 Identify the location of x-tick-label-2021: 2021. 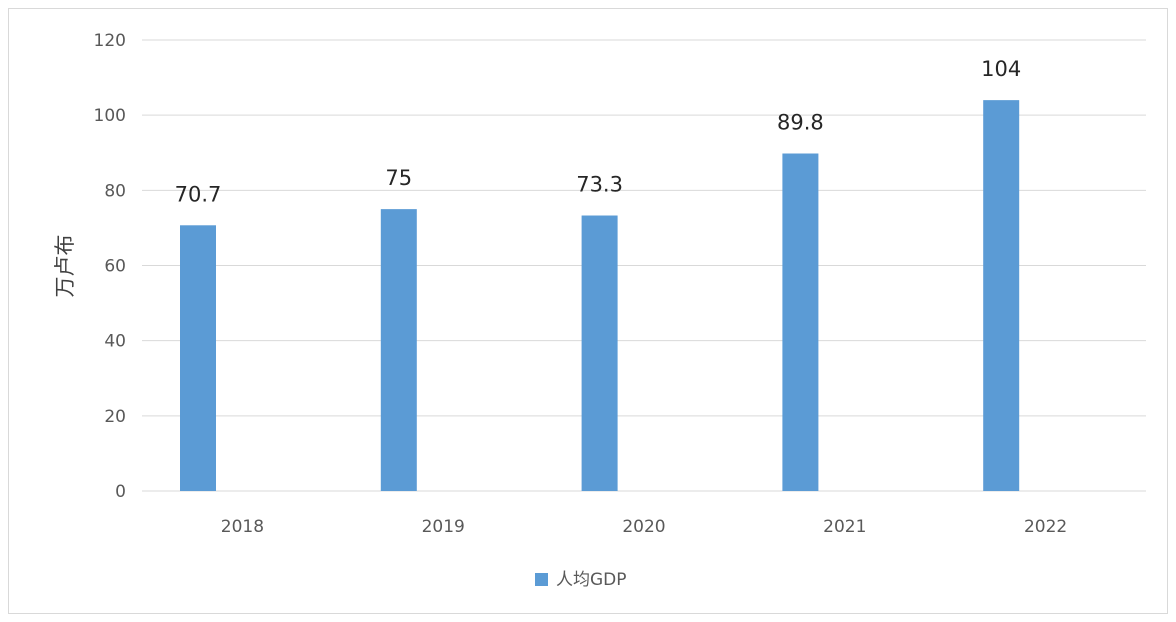
(844, 527).